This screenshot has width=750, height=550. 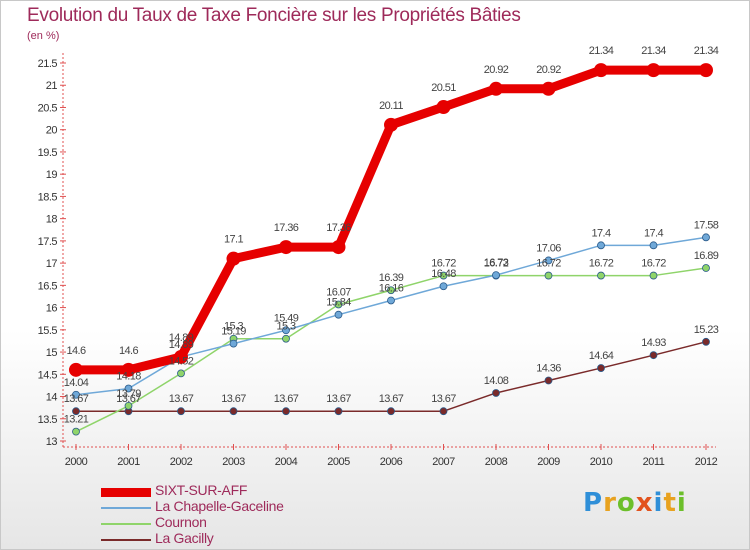 What do you see at coordinates (644, 503) in the screenshot?
I see `logo-letter: x` at bounding box center [644, 503].